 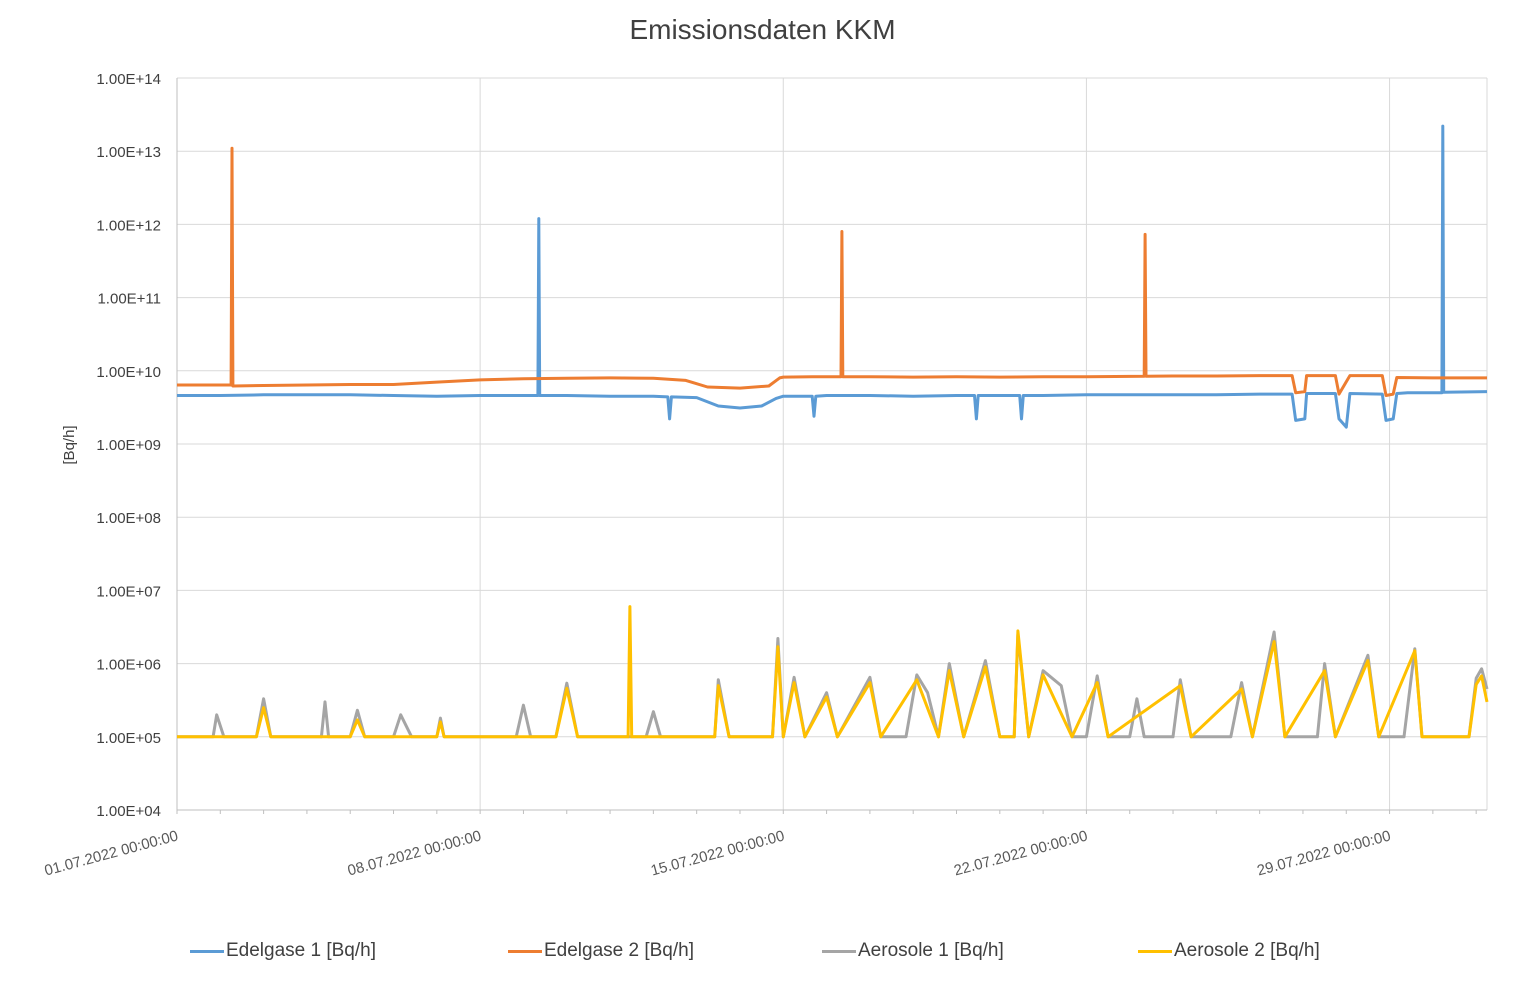 I want to click on legend-label-aerosole-1: Aerosole 1 [Bq/h], so click(x=931, y=950).